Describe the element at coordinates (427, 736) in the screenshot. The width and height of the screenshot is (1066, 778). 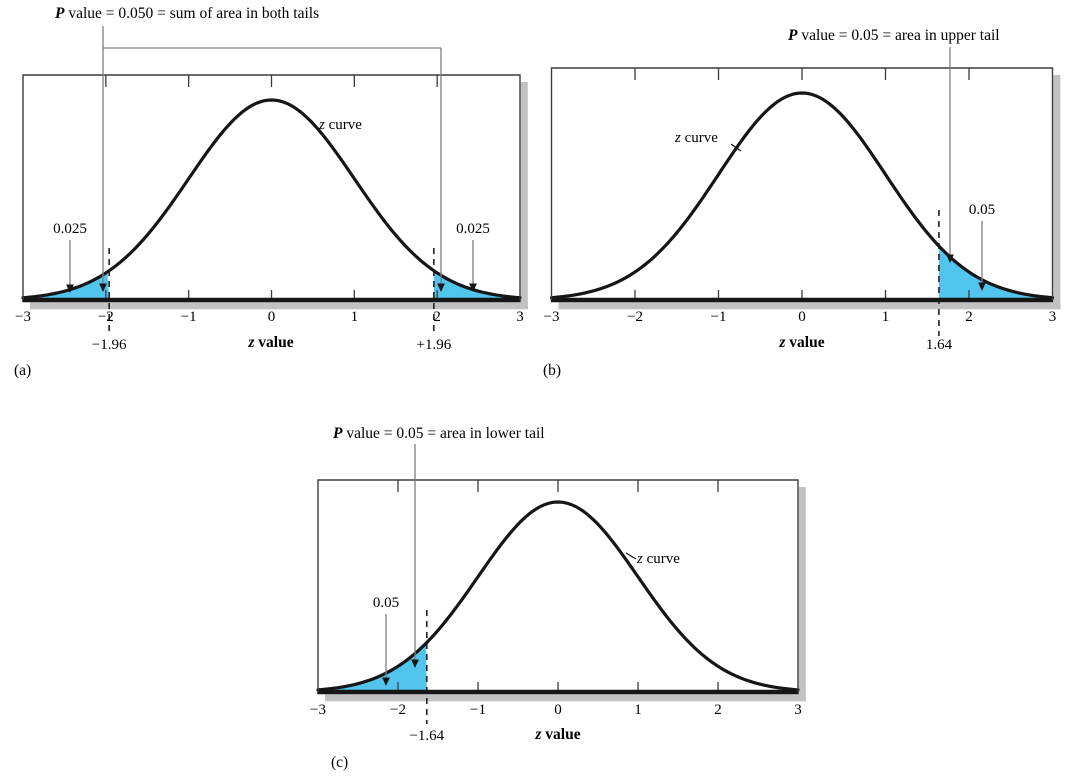
I see `critical-value-label: −1.64` at that location.